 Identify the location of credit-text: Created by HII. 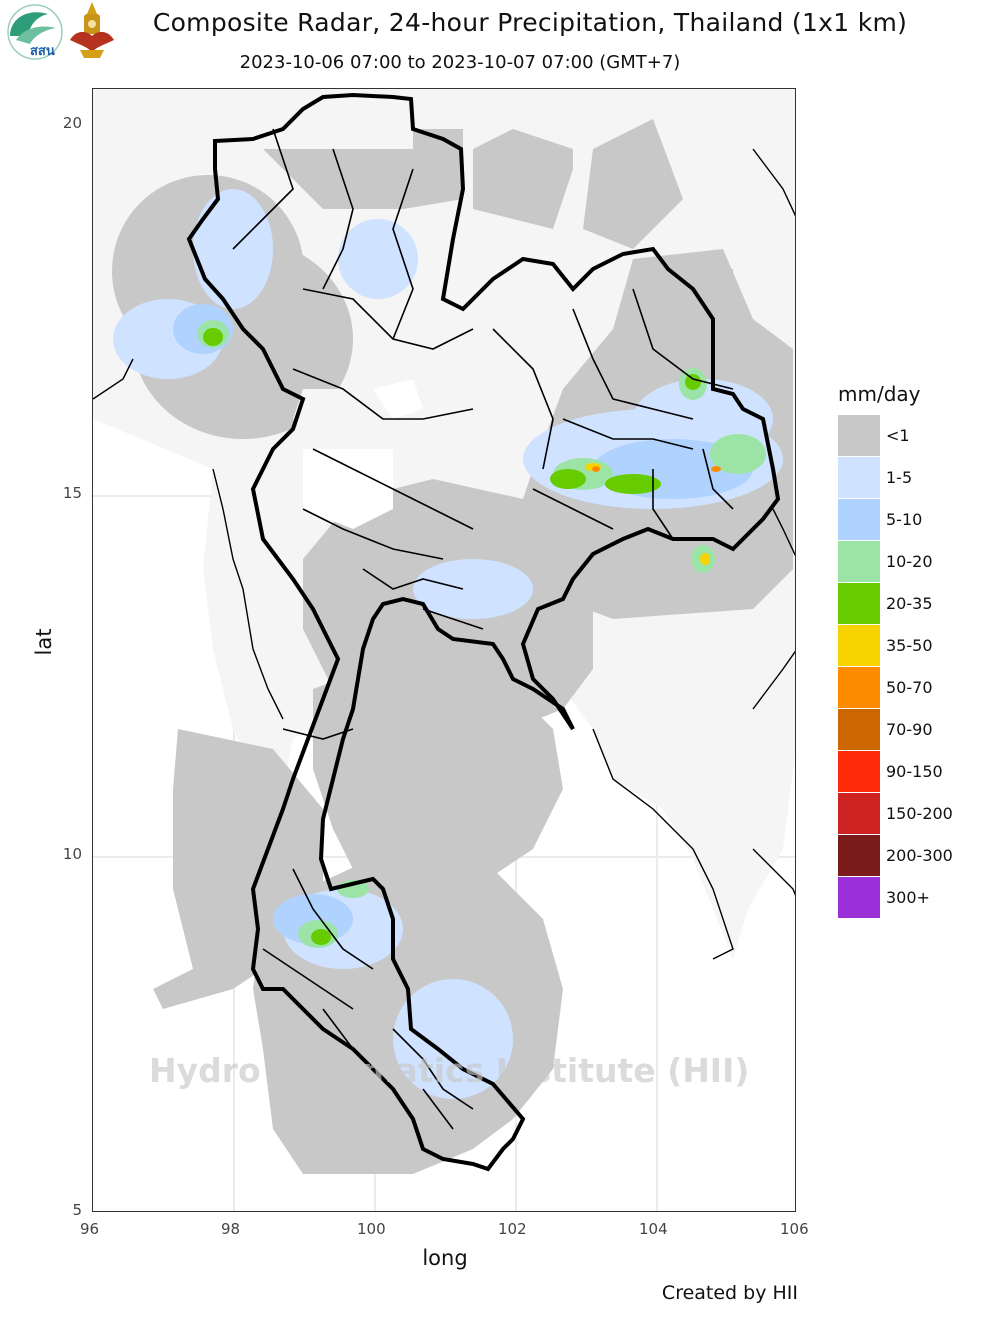
(729, 1293).